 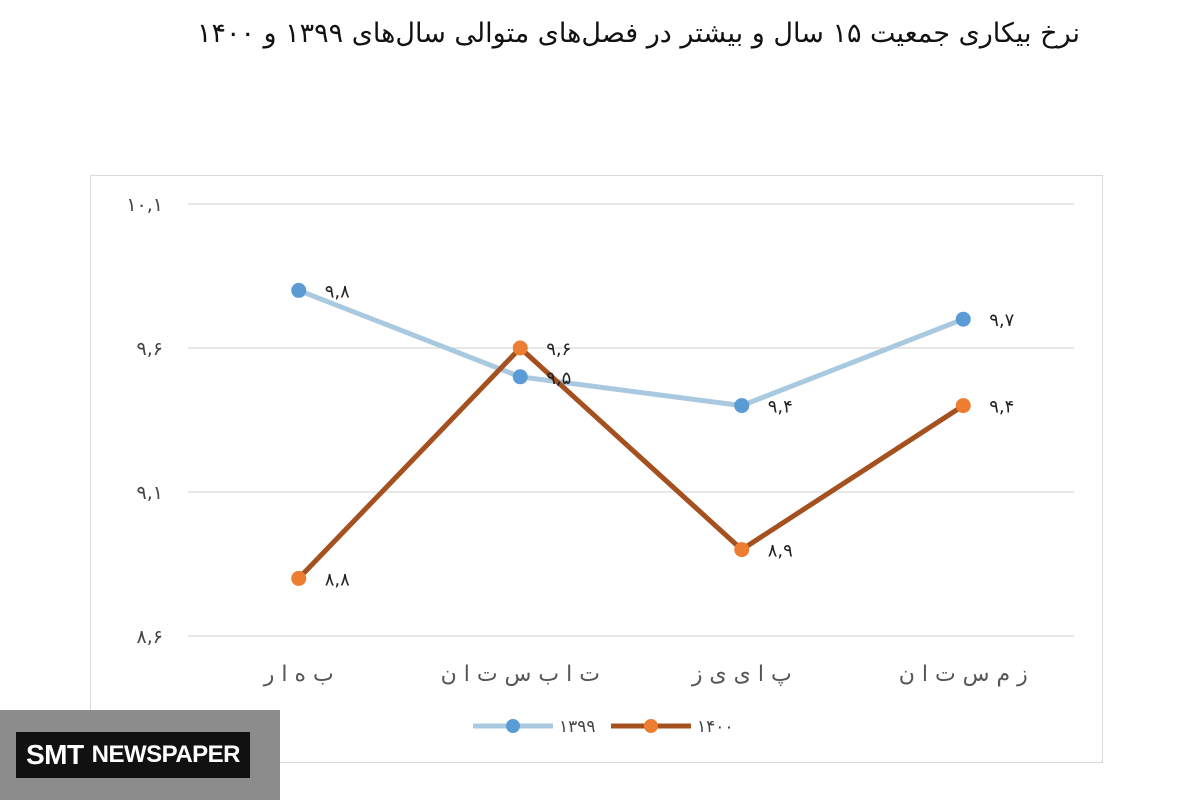 I want to click on x-category-label: ب ه ا ر, so click(x=298, y=674).